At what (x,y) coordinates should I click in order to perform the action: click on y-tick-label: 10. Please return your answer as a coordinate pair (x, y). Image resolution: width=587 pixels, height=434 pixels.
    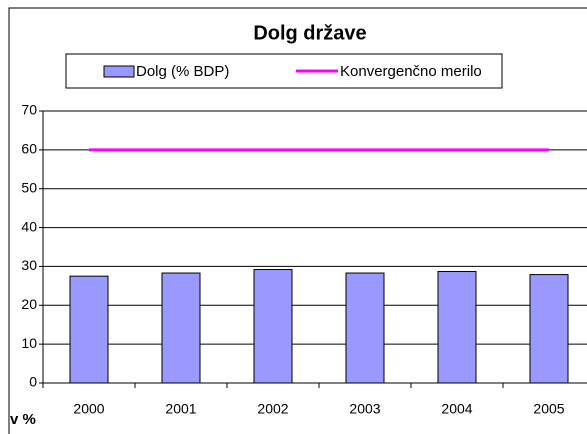
    Looking at the image, I should click on (29, 343).